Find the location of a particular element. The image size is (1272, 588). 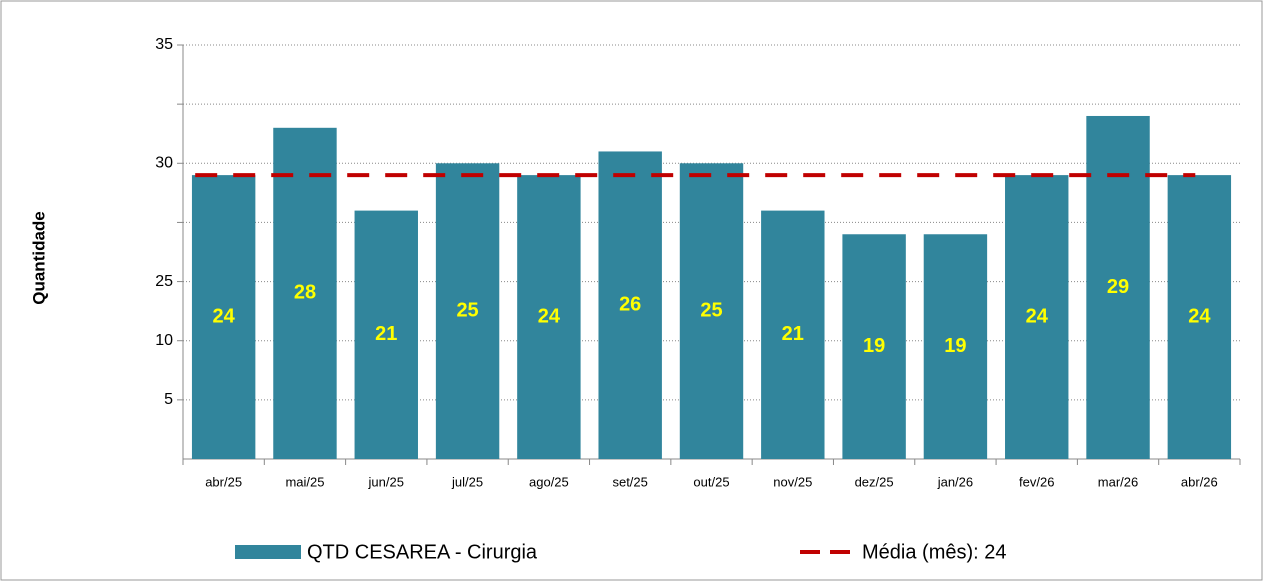

y-tick-label: 5 is located at coordinates (168, 399).